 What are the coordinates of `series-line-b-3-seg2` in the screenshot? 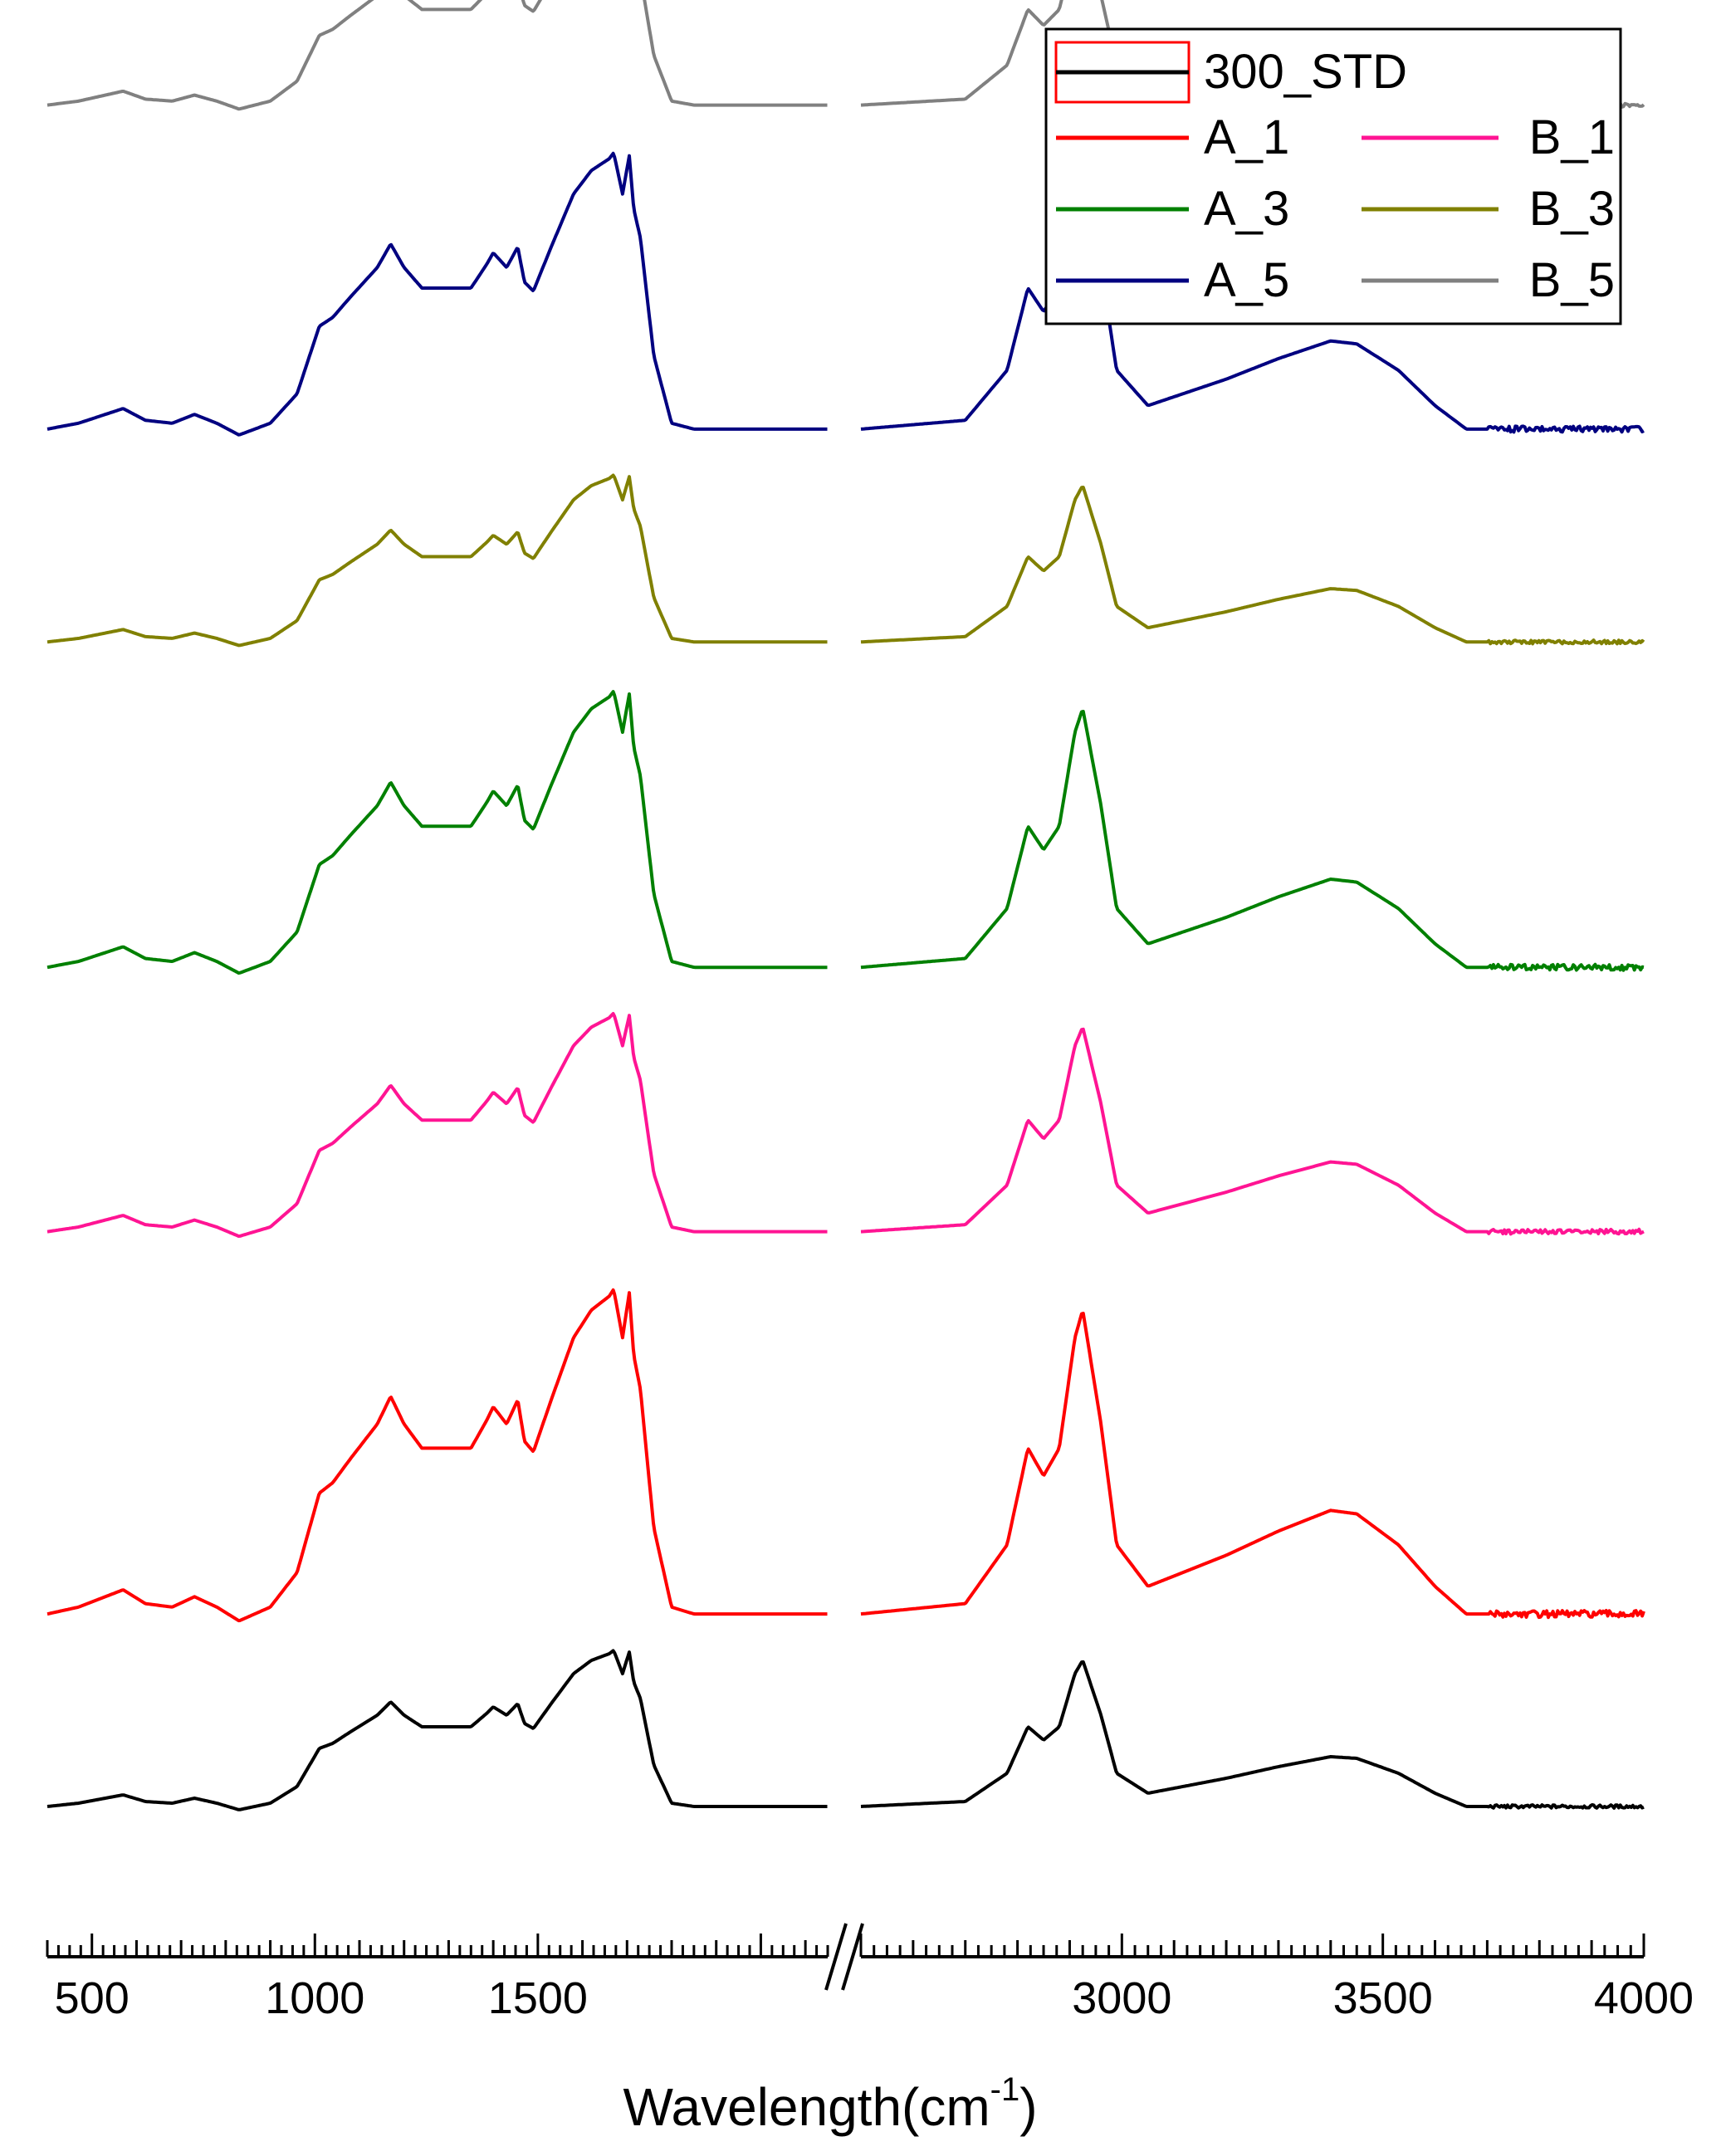 It's located at (1252, 566).